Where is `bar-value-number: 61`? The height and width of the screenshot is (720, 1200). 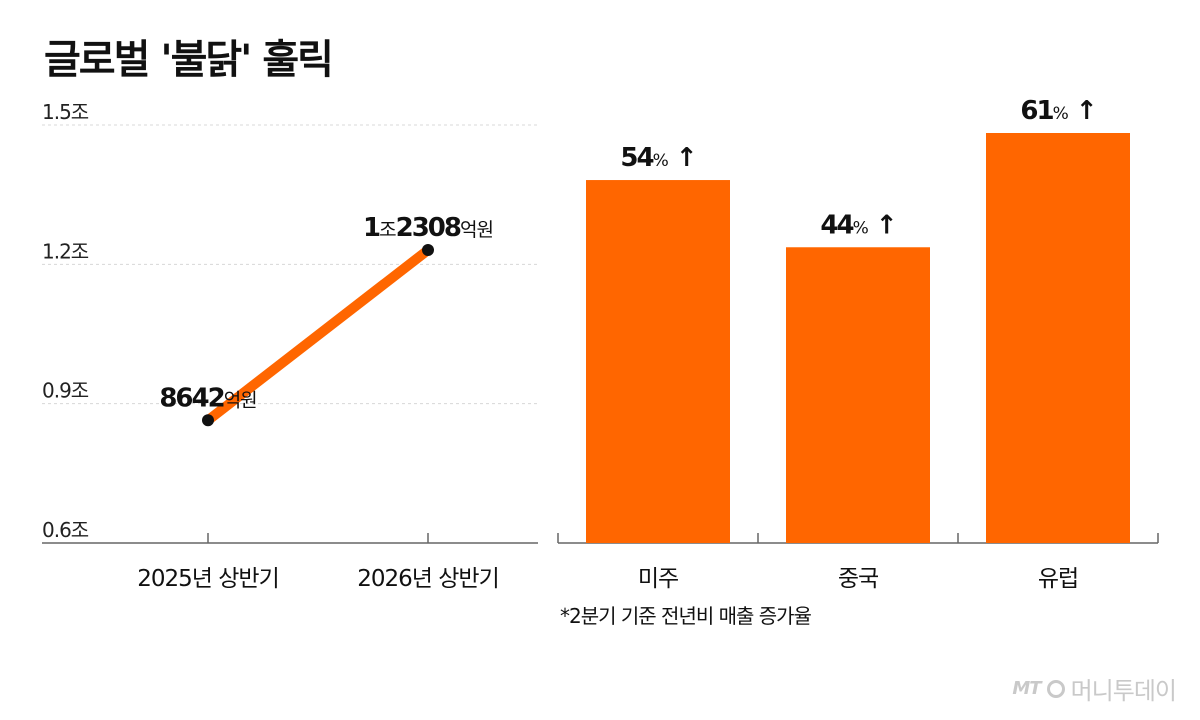
bar-value-number: 61 is located at coordinates (1036, 111).